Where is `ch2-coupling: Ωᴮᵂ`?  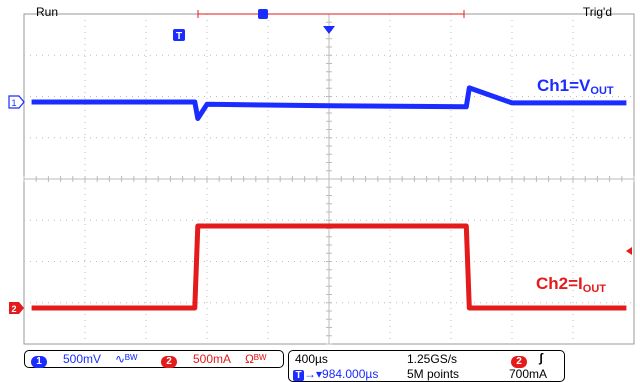
ch2-coupling: Ωᴮᵂ is located at coordinates (256, 359).